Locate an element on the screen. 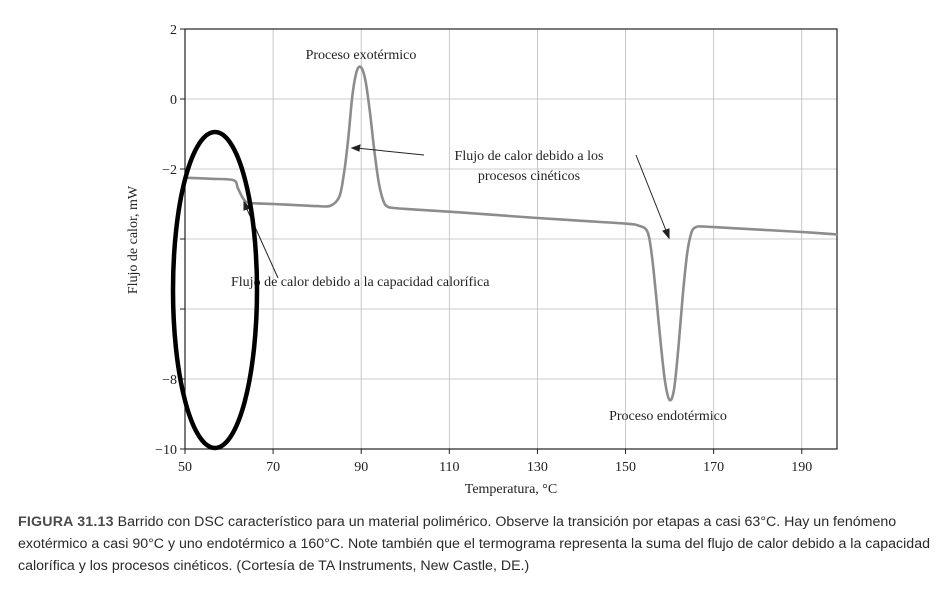 The height and width of the screenshot is (595, 945). y-axis-ticks: 2 0 −2 −8 −10 is located at coordinates (170, 240).